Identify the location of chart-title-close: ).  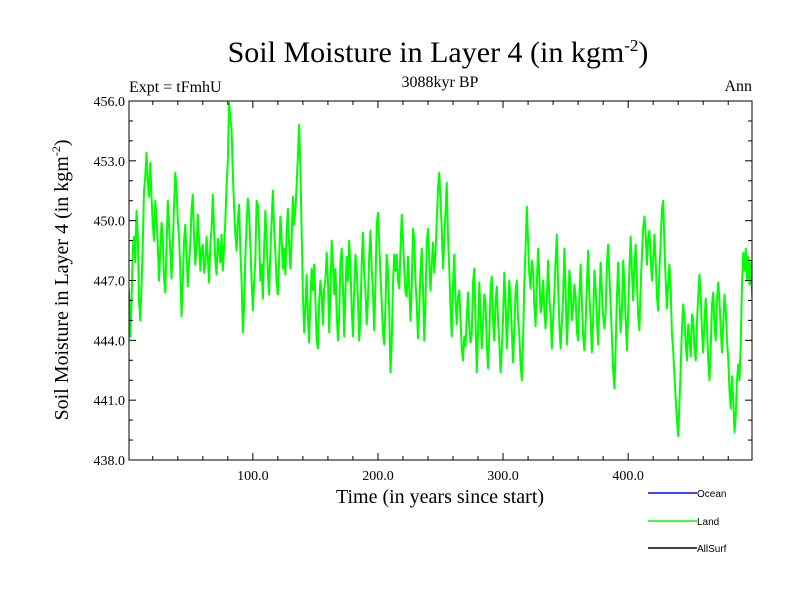
(643, 52).